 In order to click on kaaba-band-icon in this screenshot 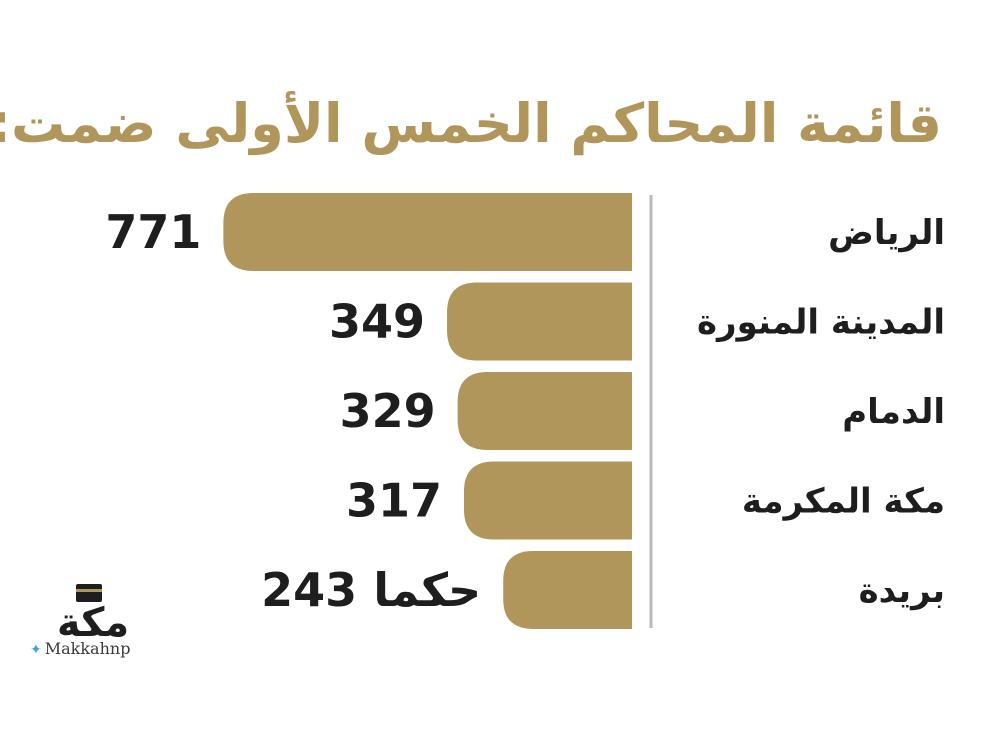, I will do `click(89, 590)`.